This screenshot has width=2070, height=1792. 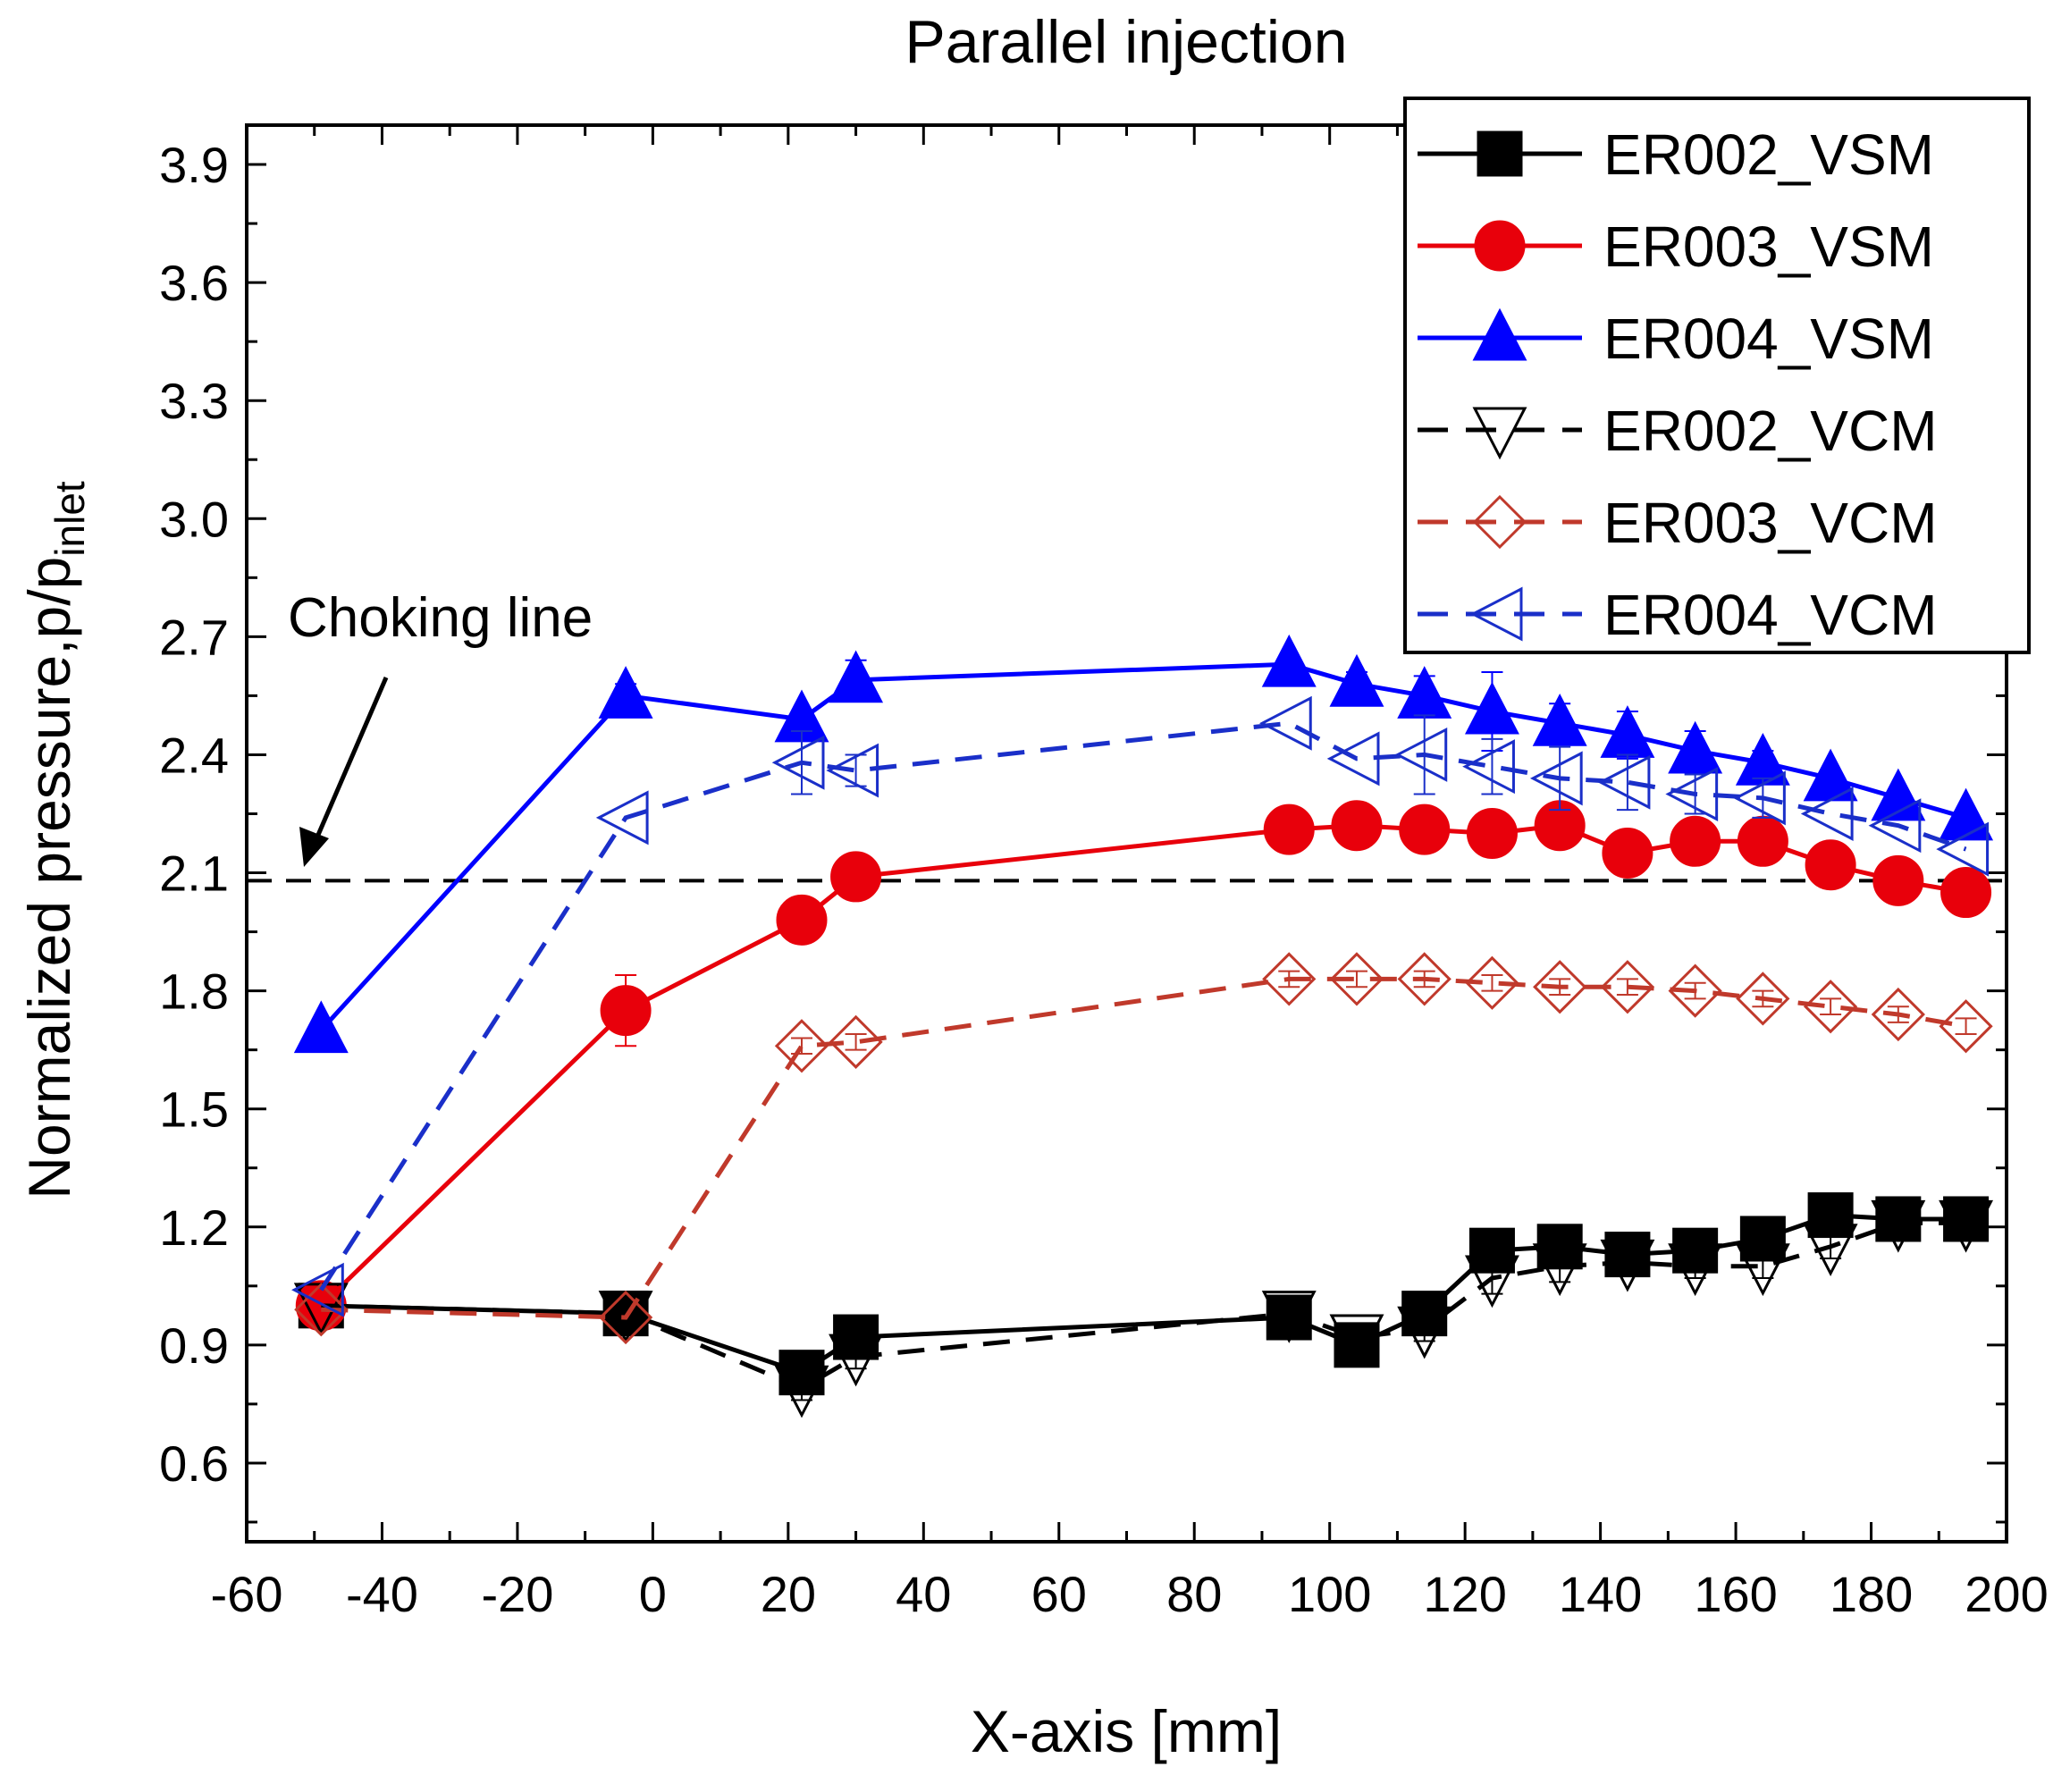 What do you see at coordinates (247, 1594) in the screenshot?
I see `x-tick-label: -60` at bounding box center [247, 1594].